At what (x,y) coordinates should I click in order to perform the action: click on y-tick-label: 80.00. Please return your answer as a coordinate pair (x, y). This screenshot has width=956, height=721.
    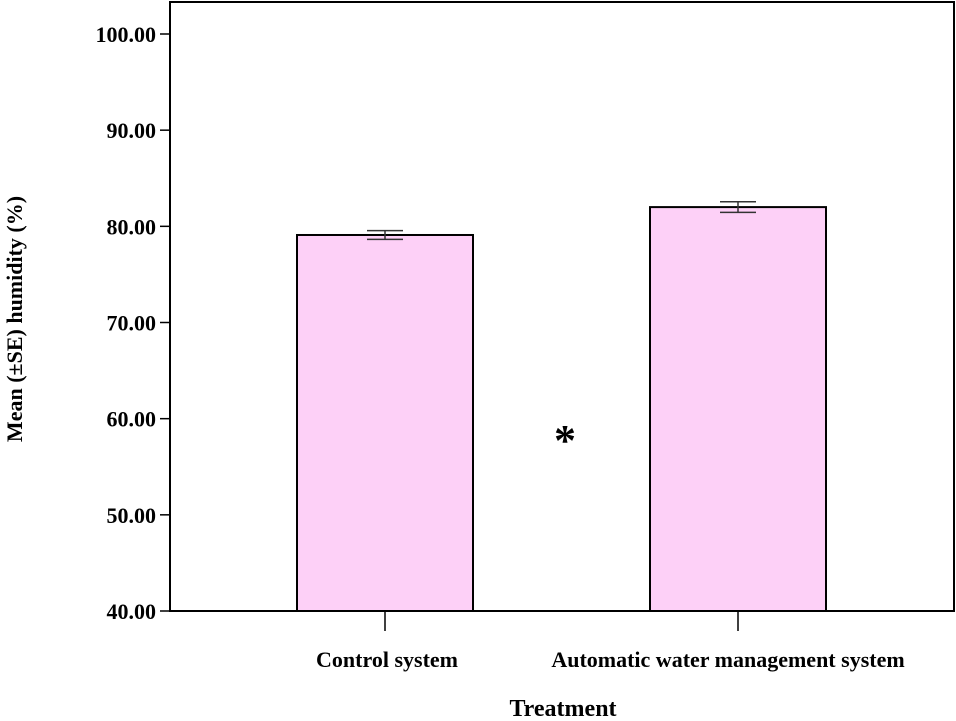
    Looking at the image, I should click on (132, 226).